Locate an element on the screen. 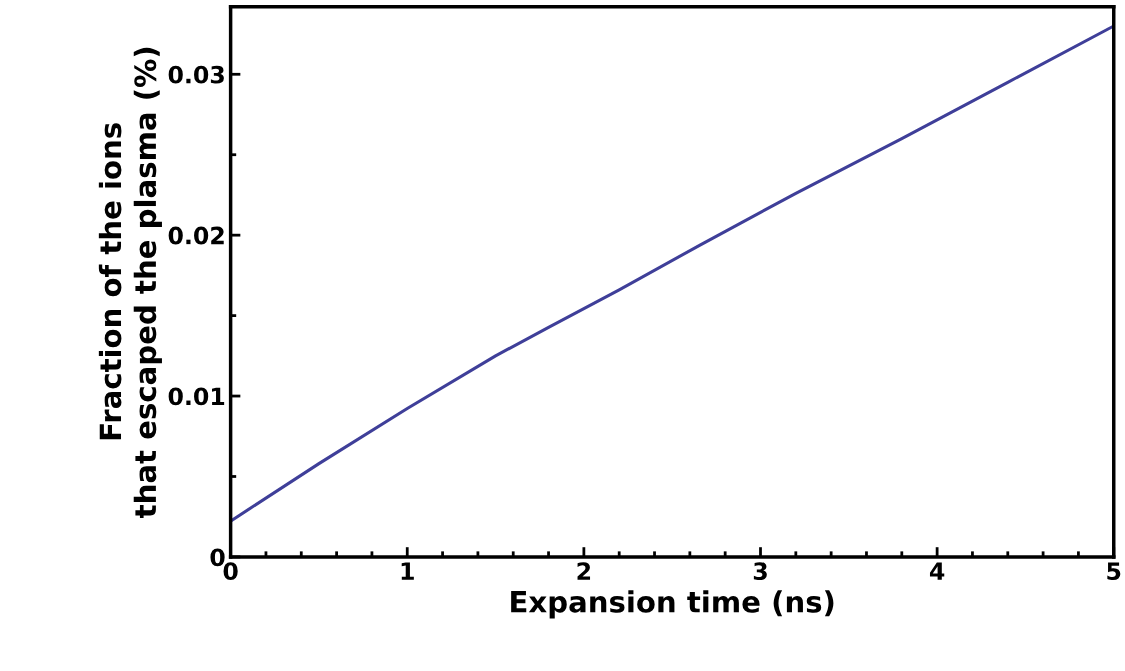 This screenshot has width=1125, height=671. x-tick-label: 1 is located at coordinates (407, 571).